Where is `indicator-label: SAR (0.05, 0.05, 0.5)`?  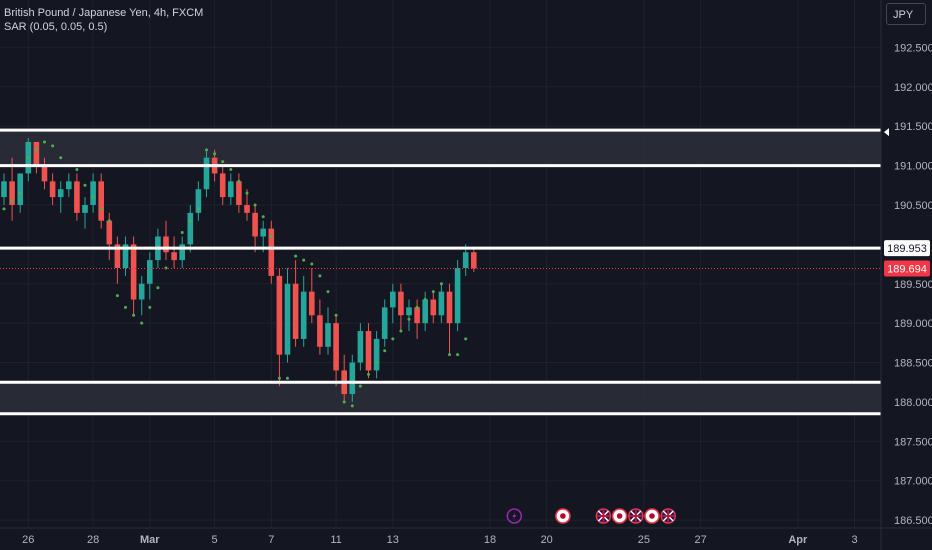
indicator-label: SAR (0.05, 0.05, 0.5) is located at coordinates (56, 27).